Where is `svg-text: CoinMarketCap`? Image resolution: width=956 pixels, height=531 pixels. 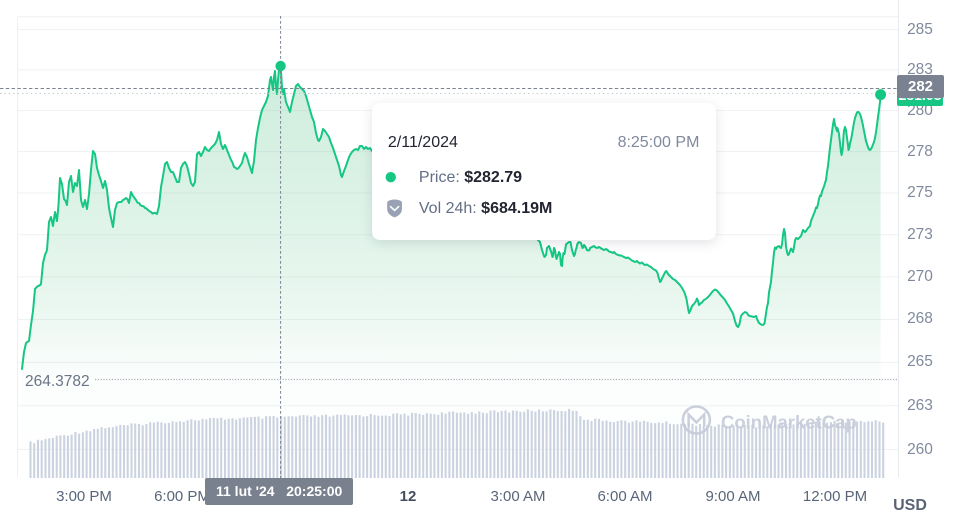 svg-text: CoinMarketCap is located at coordinates (789, 422).